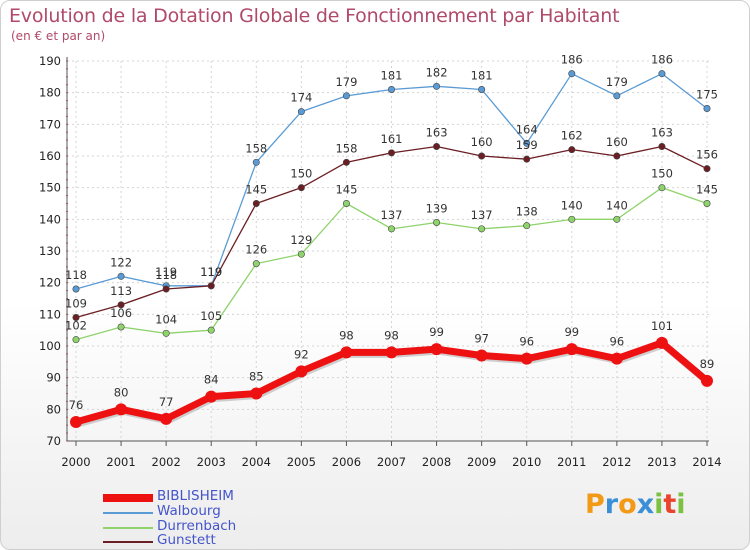 The width and height of the screenshot is (750, 550). I want to click on x-tick-label: 2004, so click(256, 462).